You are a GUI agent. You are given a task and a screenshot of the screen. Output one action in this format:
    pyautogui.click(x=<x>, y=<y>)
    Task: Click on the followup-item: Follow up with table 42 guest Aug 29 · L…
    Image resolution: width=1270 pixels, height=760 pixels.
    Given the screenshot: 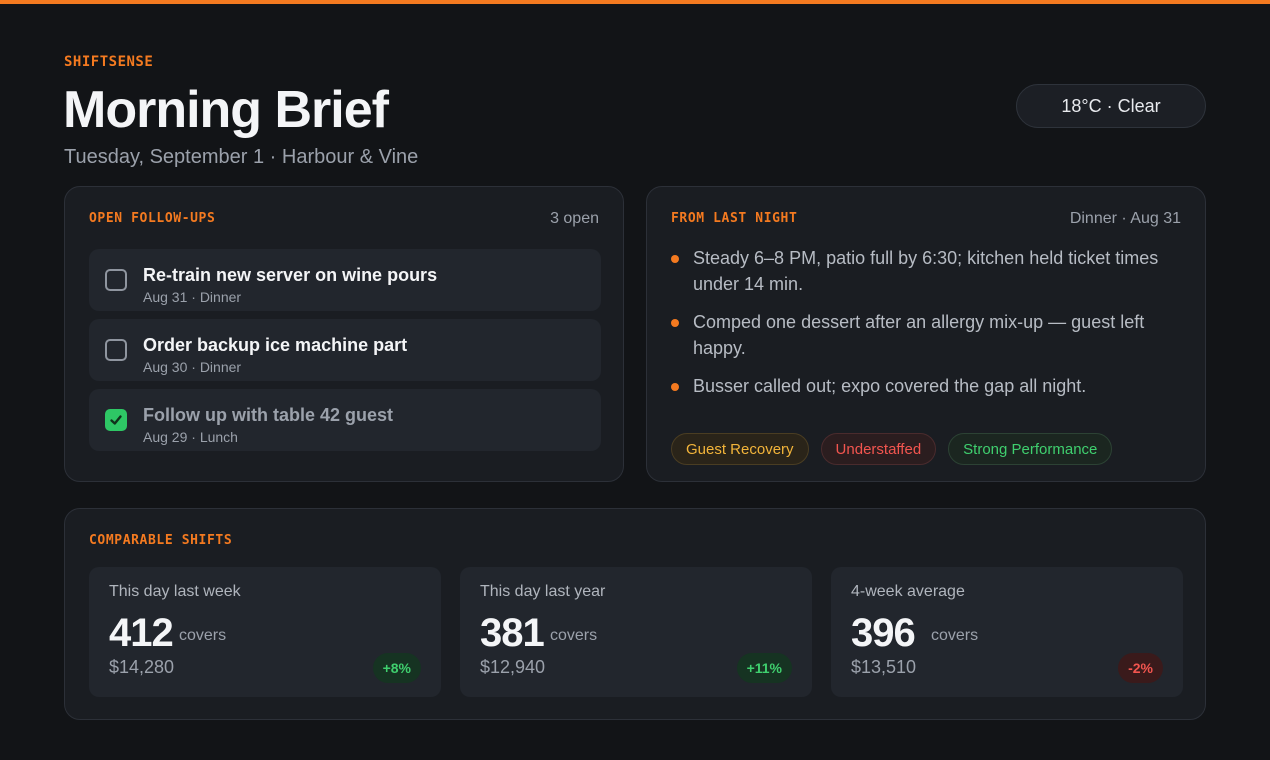 What is the action you would take?
    pyautogui.click(x=345, y=420)
    